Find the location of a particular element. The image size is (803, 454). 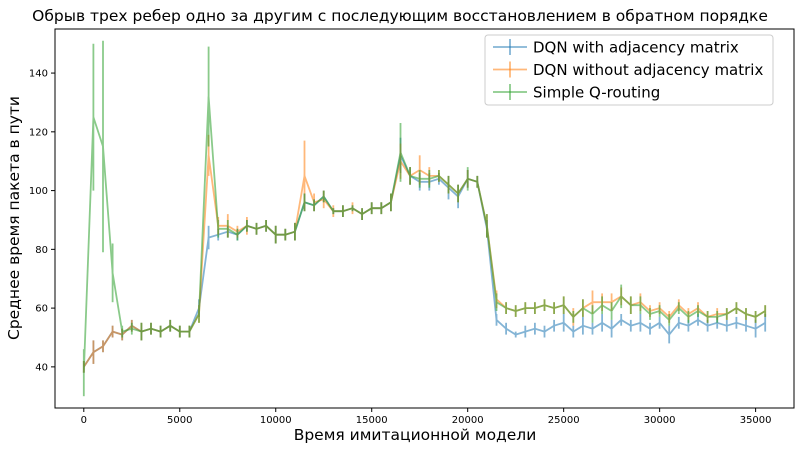

legend-label: DQN with adjacency matrix is located at coordinates (636, 48).